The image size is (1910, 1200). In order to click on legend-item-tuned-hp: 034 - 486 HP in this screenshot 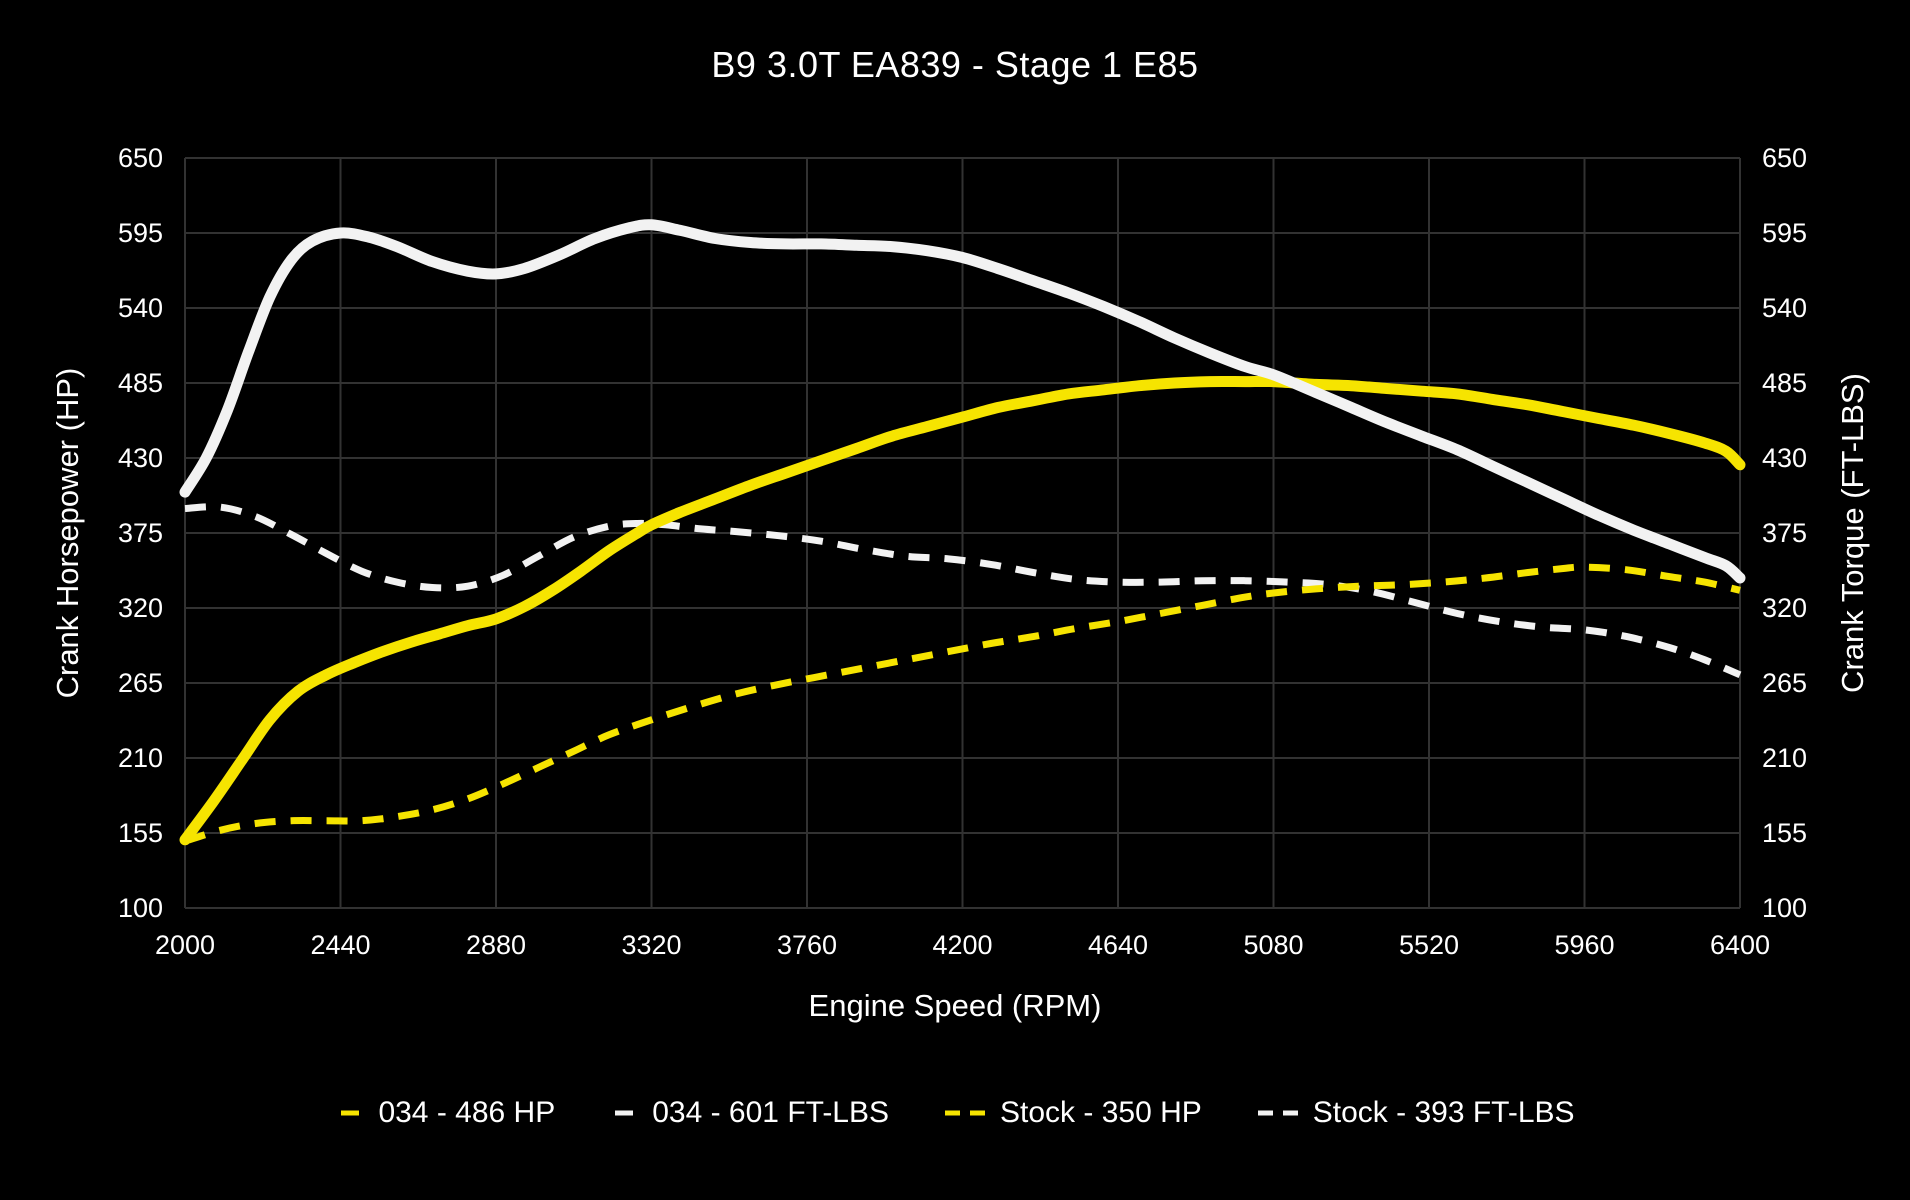, I will do `click(445, 1113)`.